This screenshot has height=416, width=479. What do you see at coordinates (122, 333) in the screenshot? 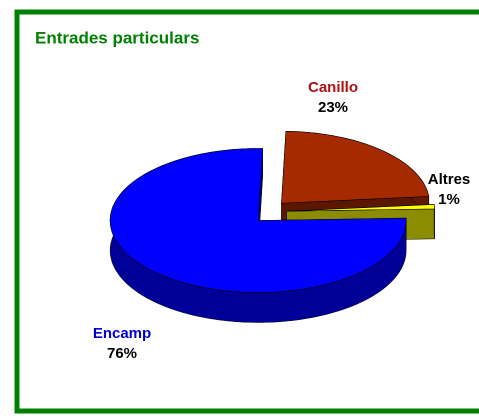
I see `slice-label: Encamp` at bounding box center [122, 333].